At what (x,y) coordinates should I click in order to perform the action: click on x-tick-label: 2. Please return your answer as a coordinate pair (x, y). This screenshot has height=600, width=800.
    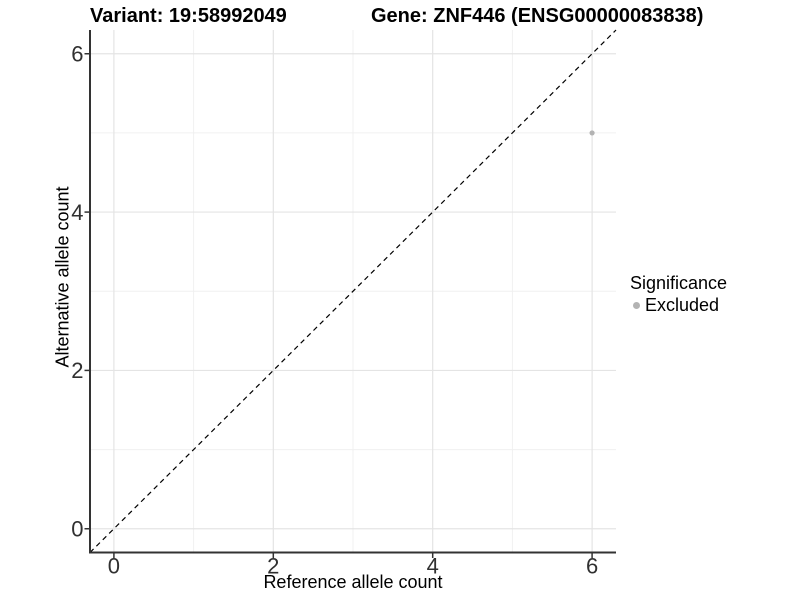
    Looking at the image, I should click on (273, 566).